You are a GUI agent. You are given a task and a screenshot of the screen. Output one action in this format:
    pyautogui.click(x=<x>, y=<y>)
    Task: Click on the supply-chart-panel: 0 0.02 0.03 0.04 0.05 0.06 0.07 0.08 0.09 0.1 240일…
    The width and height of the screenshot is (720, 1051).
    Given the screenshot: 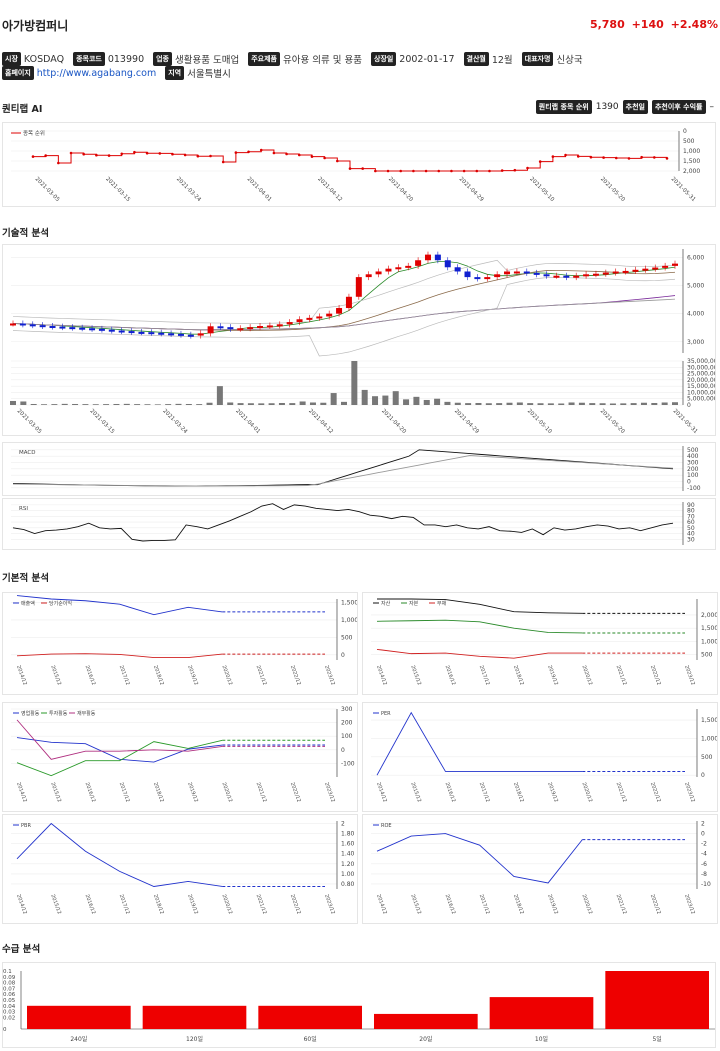 What is the action you would take?
    pyautogui.click(x=359, y=1005)
    